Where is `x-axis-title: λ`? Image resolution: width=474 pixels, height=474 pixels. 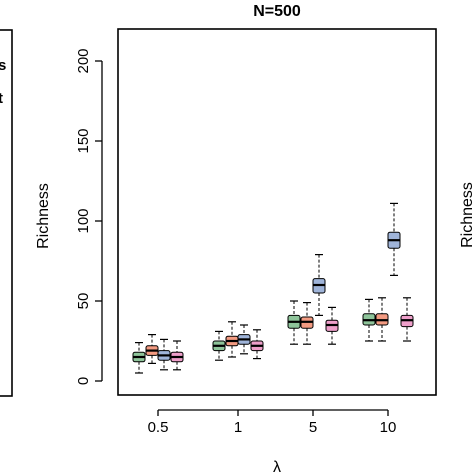 x-axis-title: λ is located at coordinates (277, 466).